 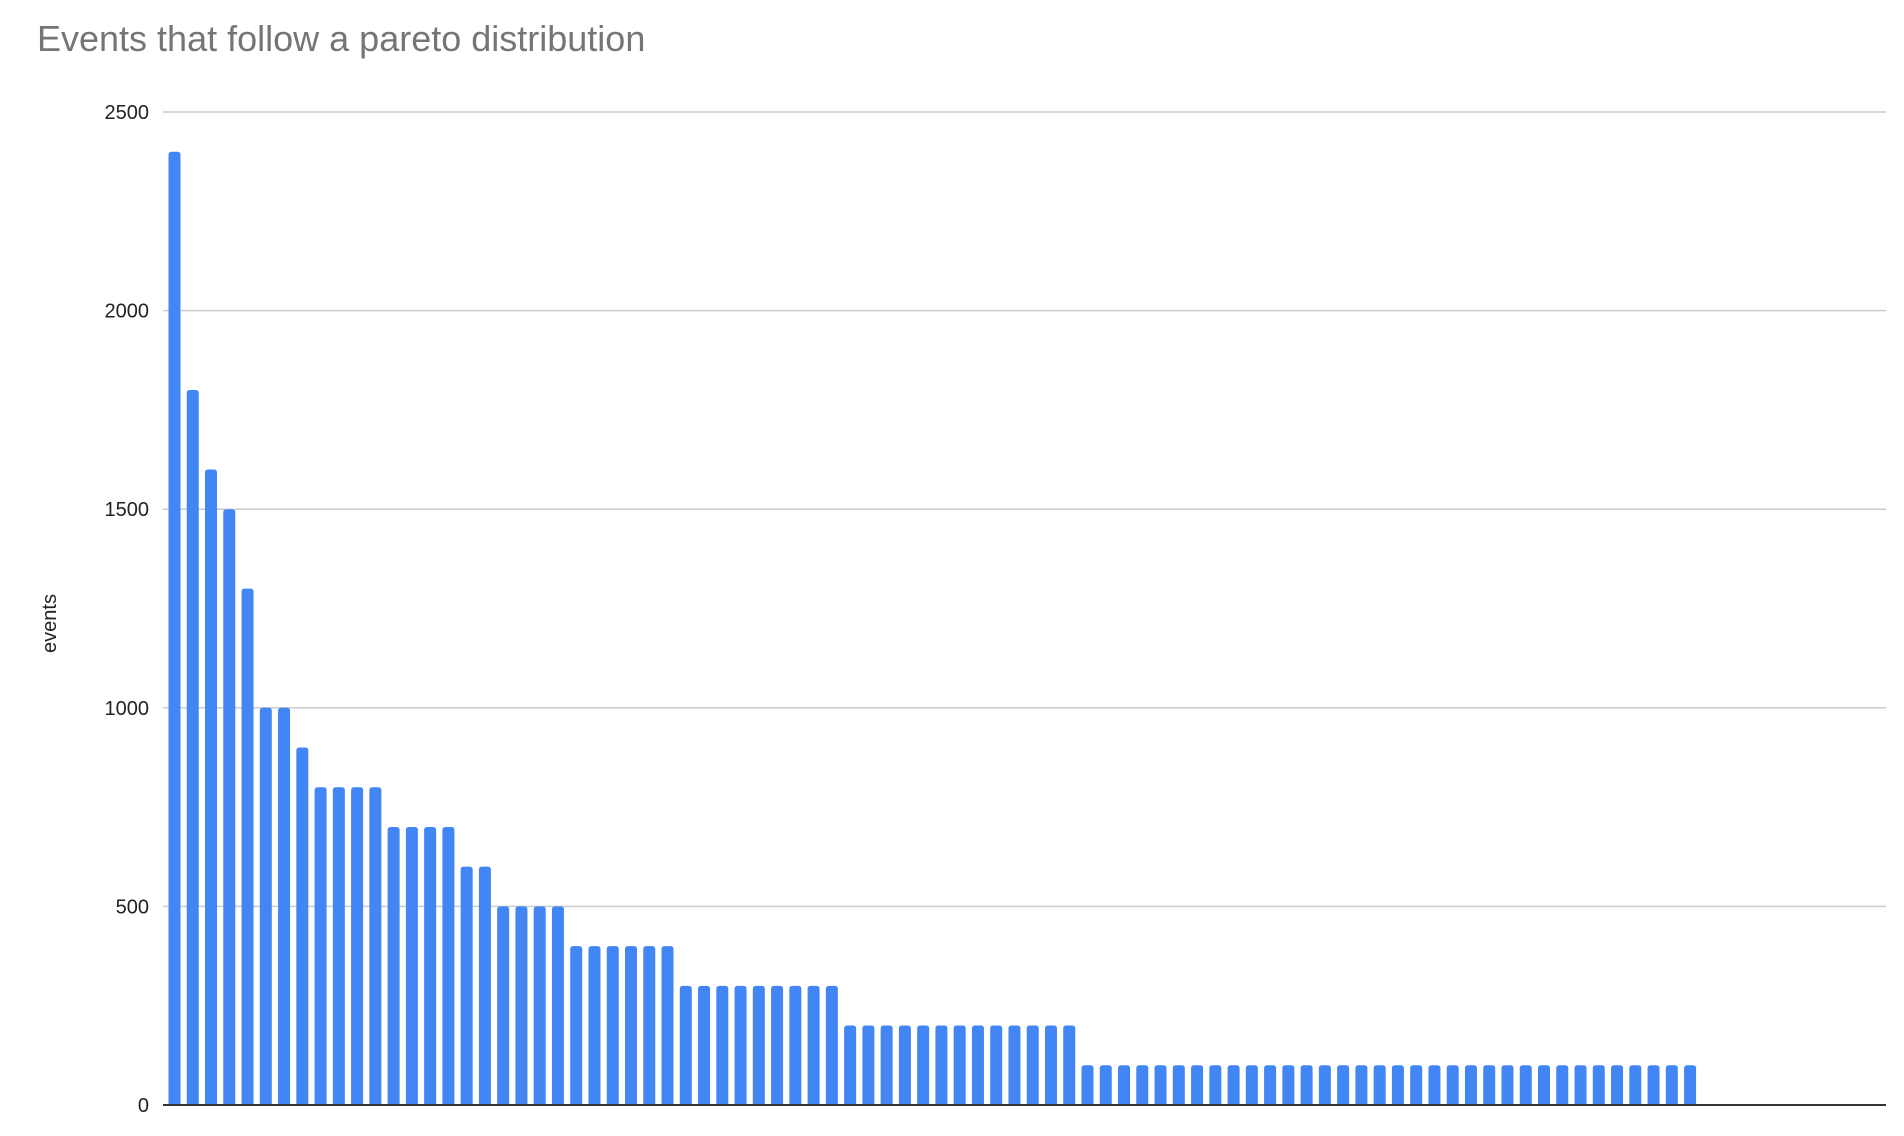 What do you see at coordinates (127, 510) in the screenshot?
I see `y-tick-label: 1500` at bounding box center [127, 510].